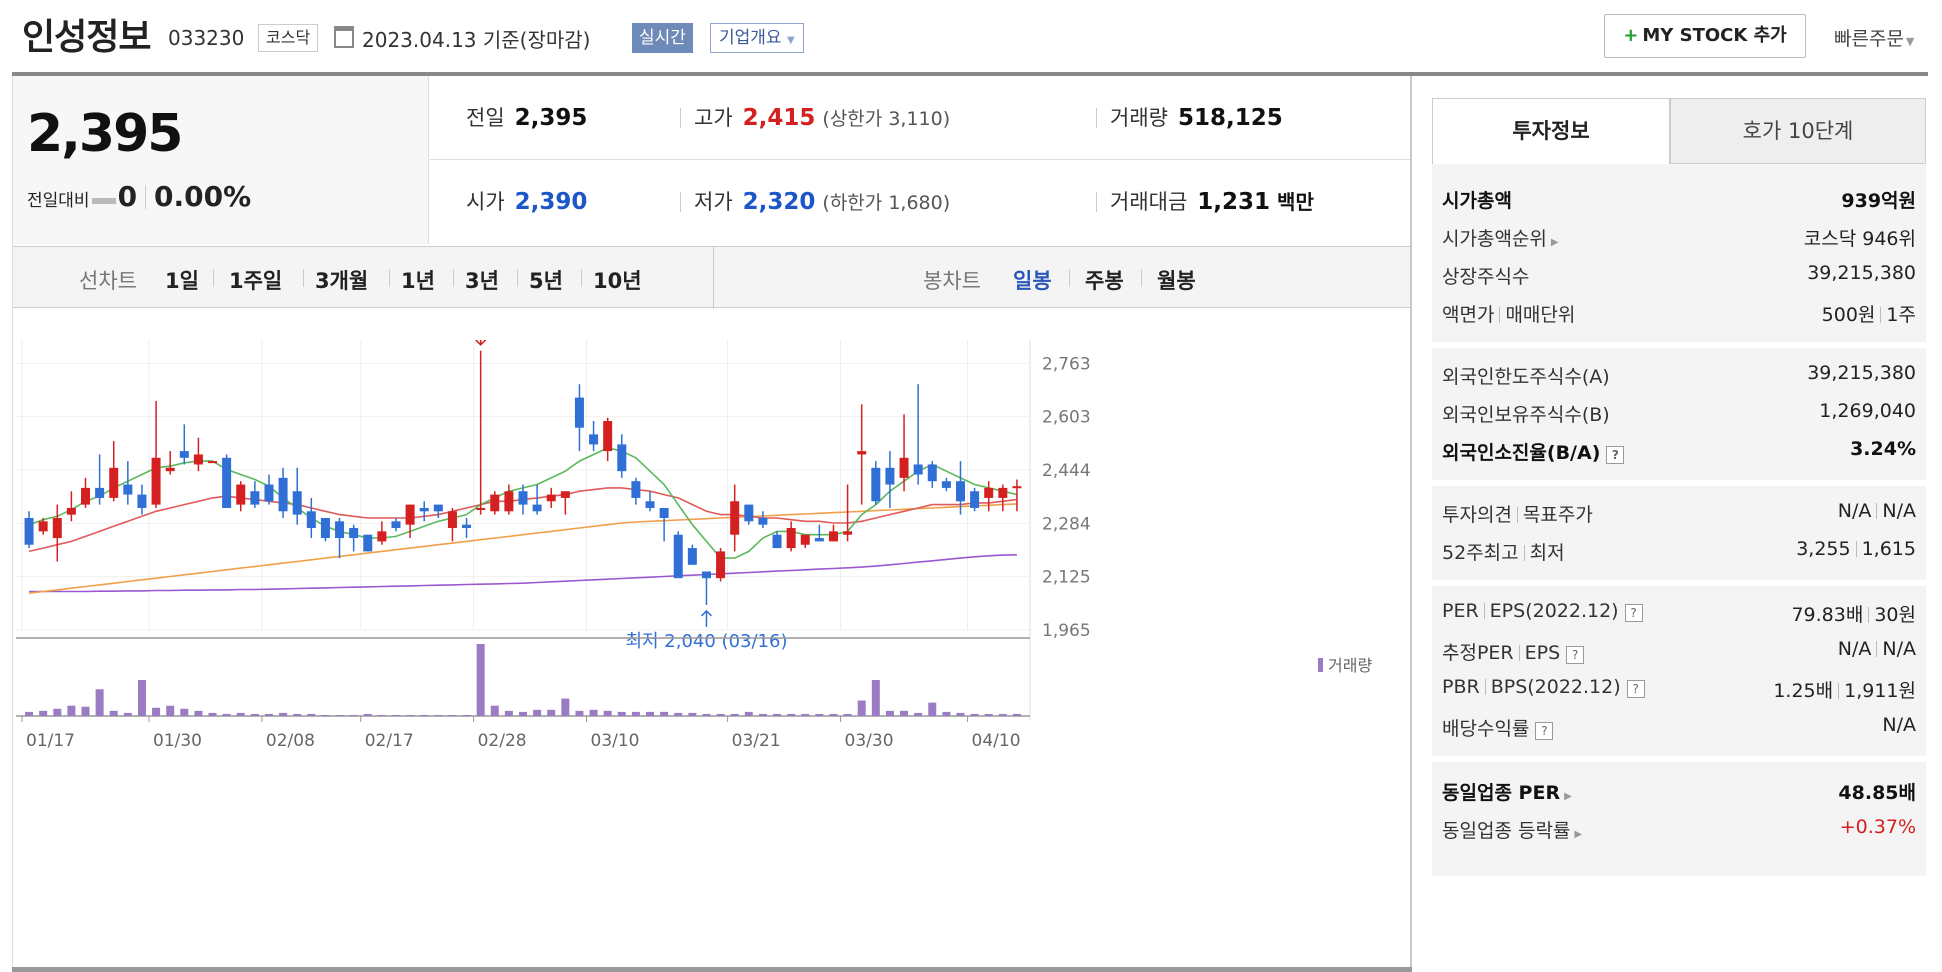  What do you see at coordinates (713, 118) in the screenshot?
I see `stat-label: 고가` at bounding box center [713, 118].